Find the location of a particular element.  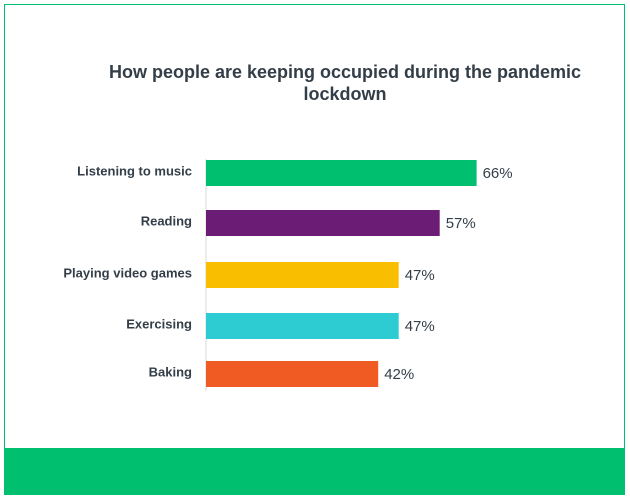

category-label: Reading is located at coordinates (166, 220).